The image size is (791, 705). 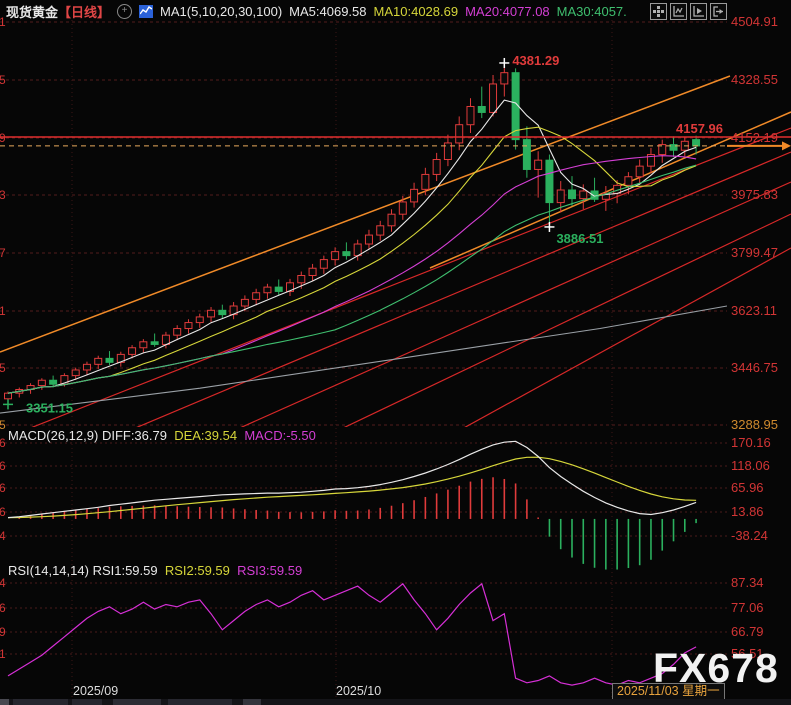 What do you see at coordinates (688, 11) in the screenshot?
I see `chart-toolbar` at bounding box center [688, 11].